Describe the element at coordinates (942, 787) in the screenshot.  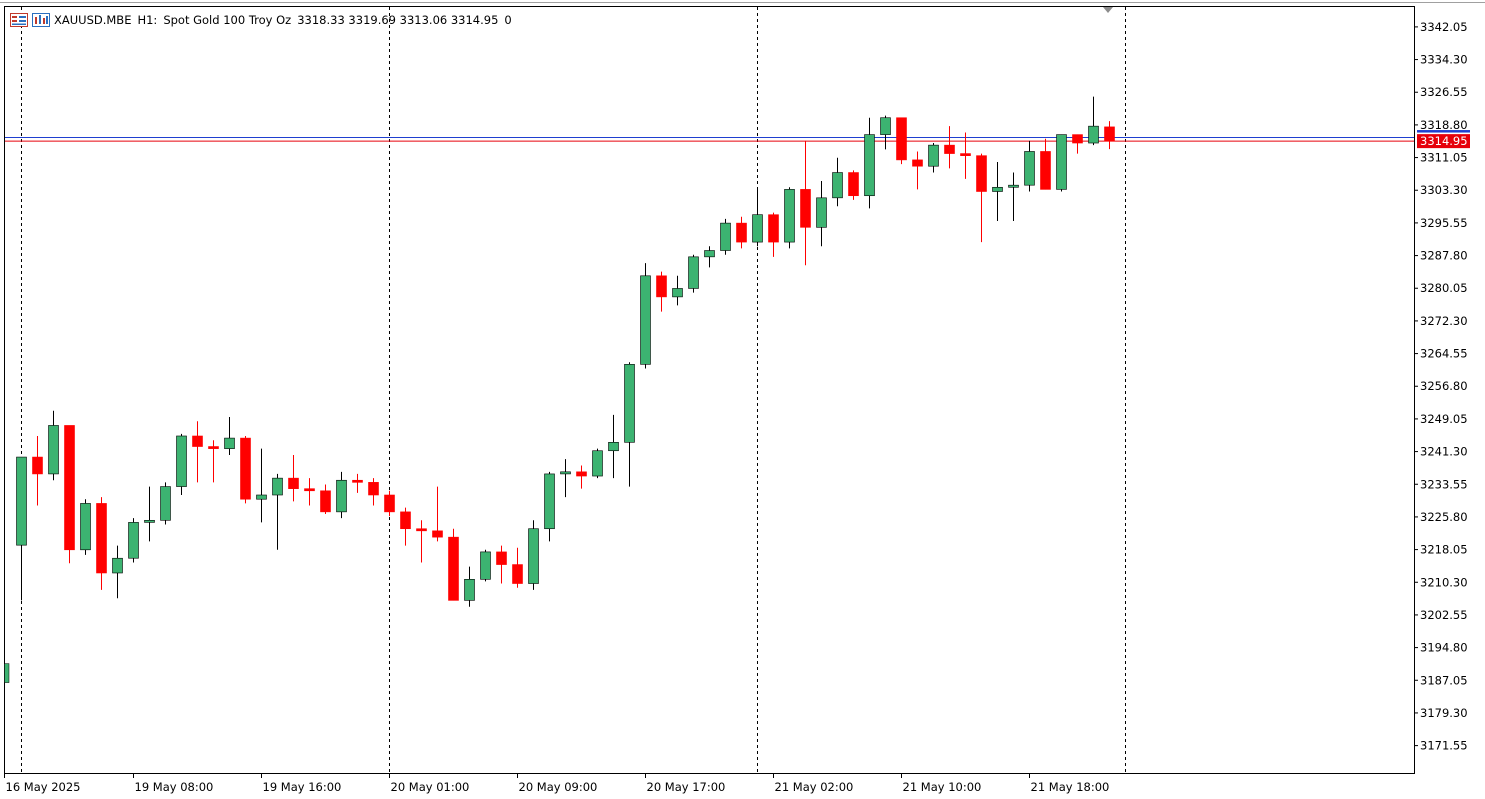
I see `x-tick-label: 21 May 10:00` at that location.